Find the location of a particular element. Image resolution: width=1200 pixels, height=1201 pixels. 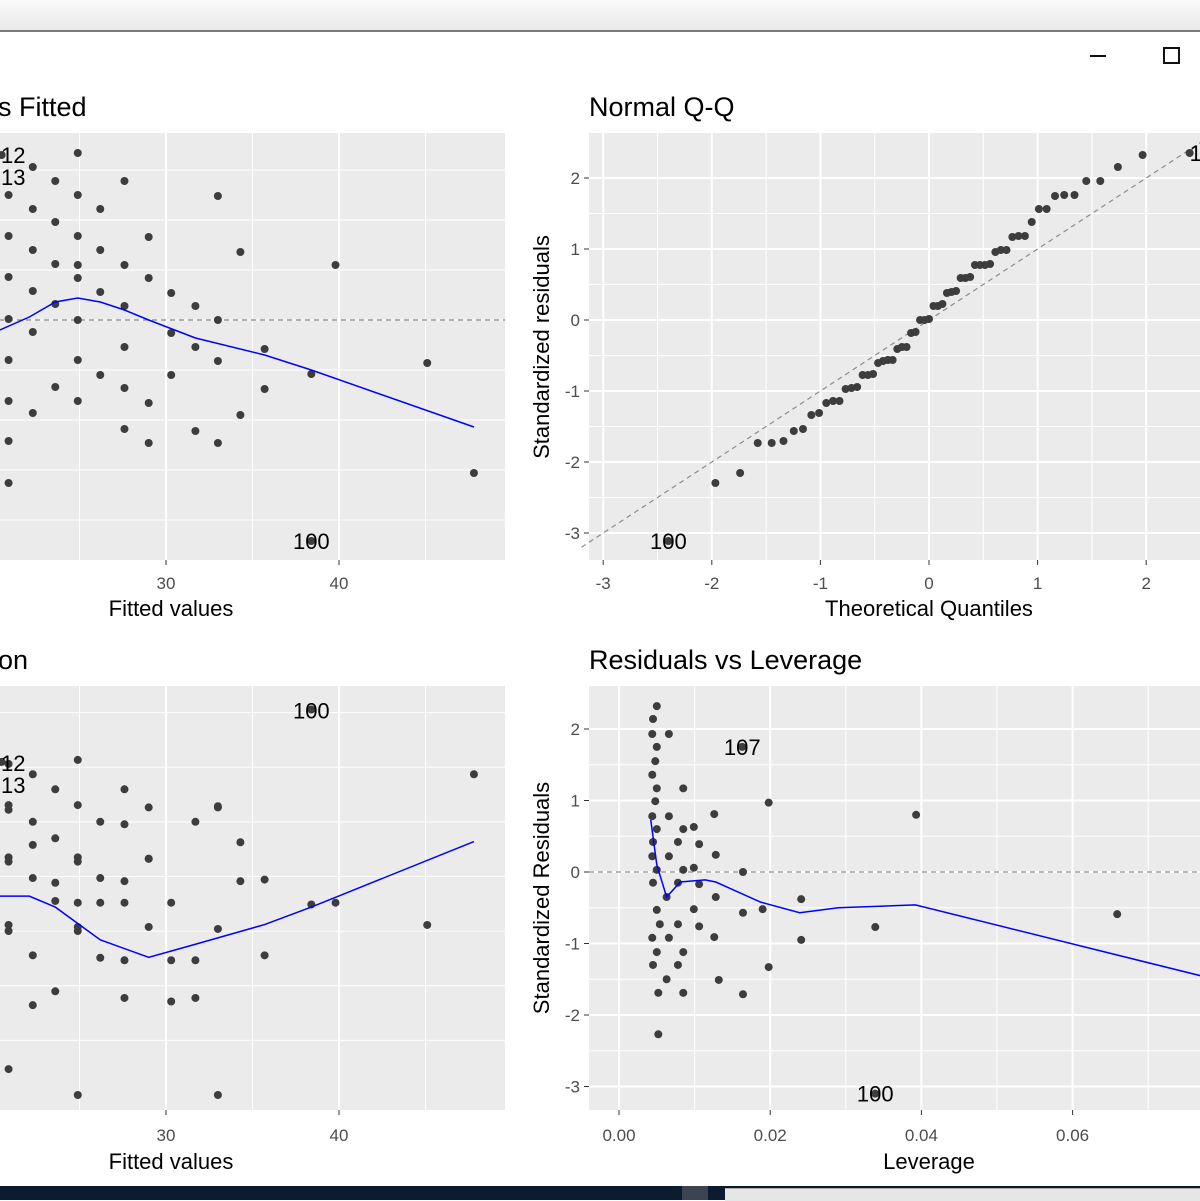

y-tick-label: 0 is located at coordinates (575, 872).